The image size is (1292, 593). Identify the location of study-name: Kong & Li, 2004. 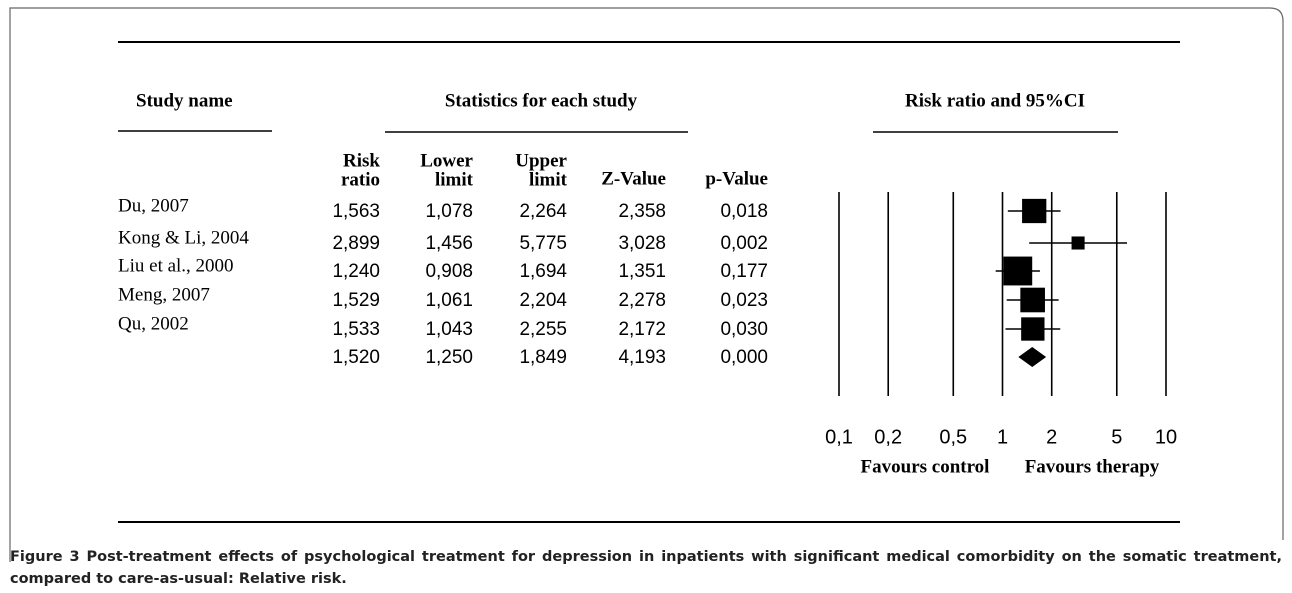
(183, 237).